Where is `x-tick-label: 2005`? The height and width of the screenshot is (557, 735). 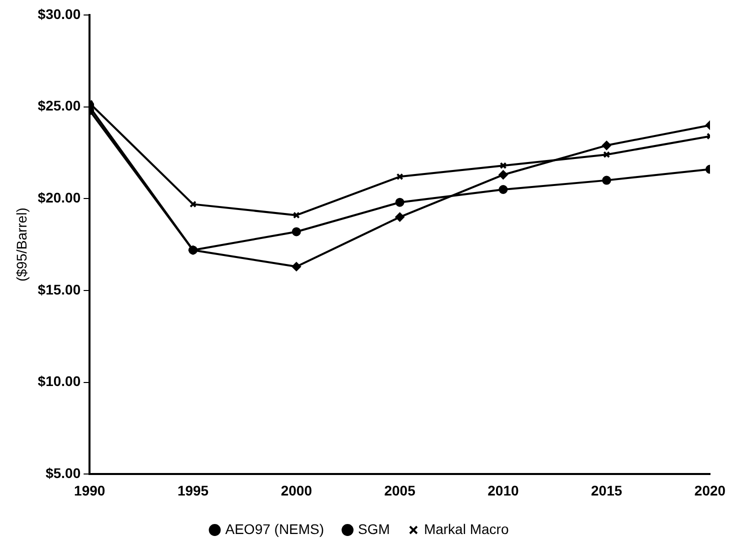
x-tick-label: 2005 is located at coordinates (400, 490).